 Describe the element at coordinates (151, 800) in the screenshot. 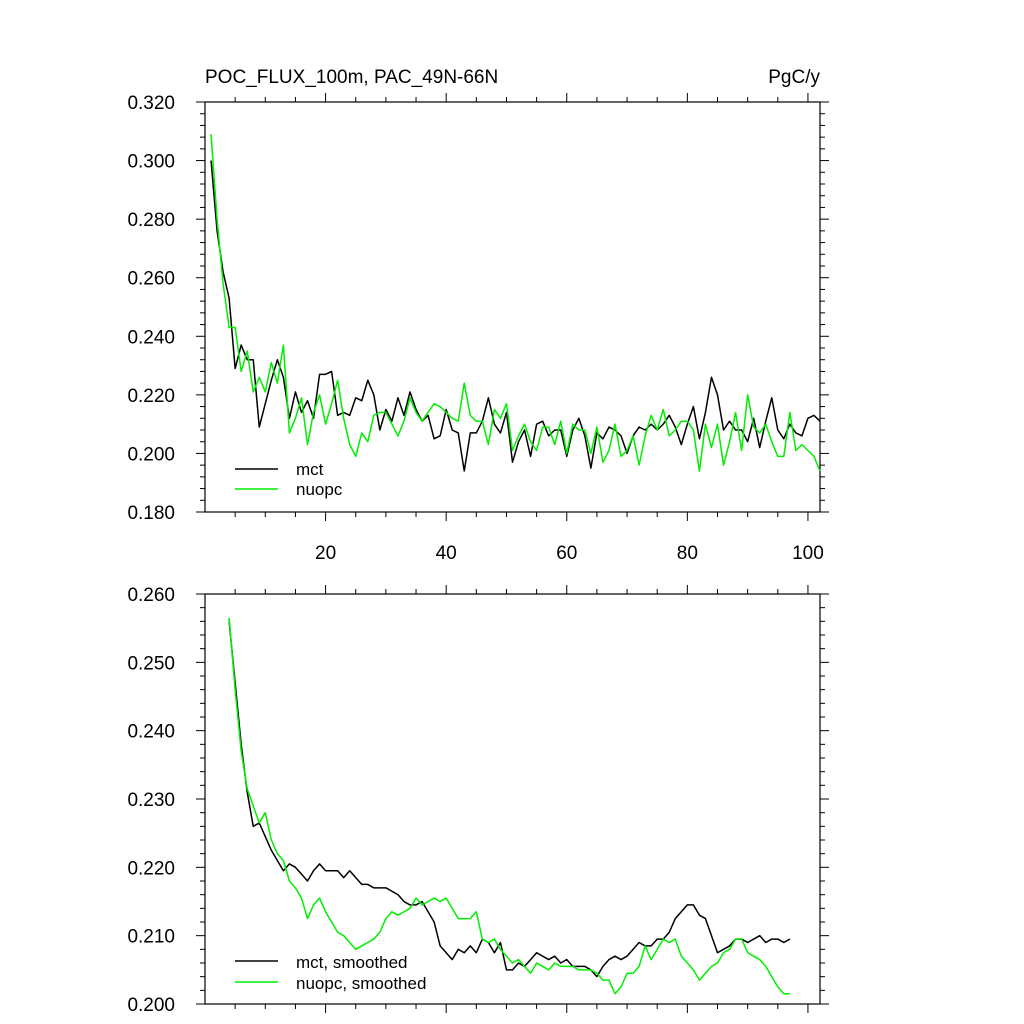

I see `y-tick-label: 0.230` at that location.